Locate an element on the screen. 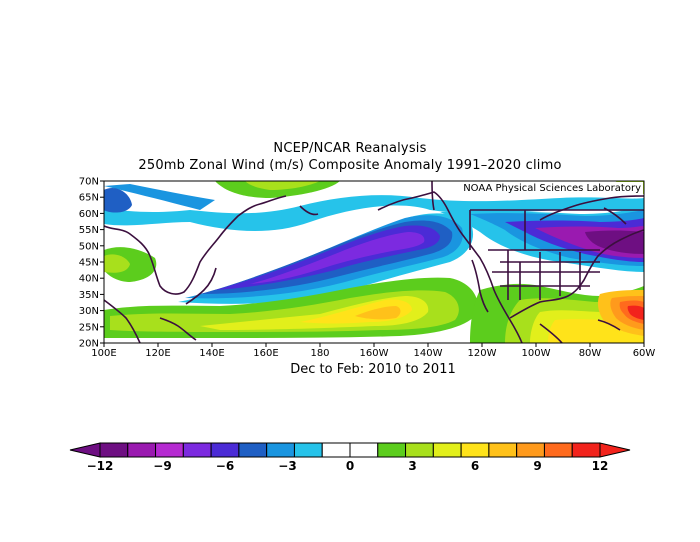 This screenshot has height=542, width=700. lat-tick-label: 65N is located at coordinates (89, 198).